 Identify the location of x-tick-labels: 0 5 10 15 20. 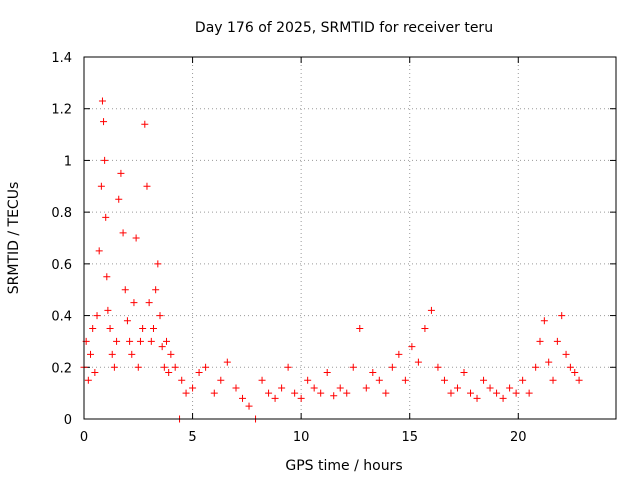
(303, 437).